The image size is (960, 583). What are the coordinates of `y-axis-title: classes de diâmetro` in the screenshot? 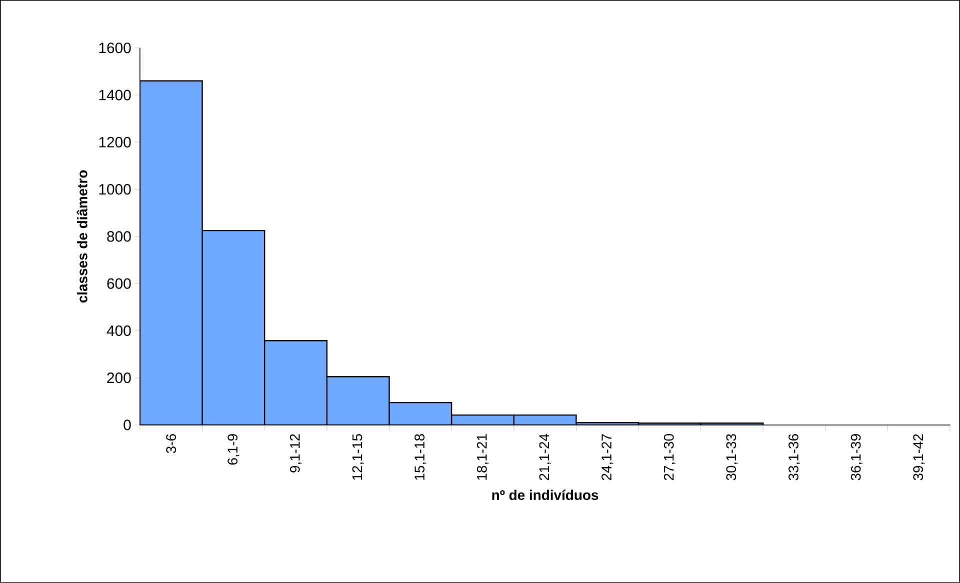 It's located at (82, 236).